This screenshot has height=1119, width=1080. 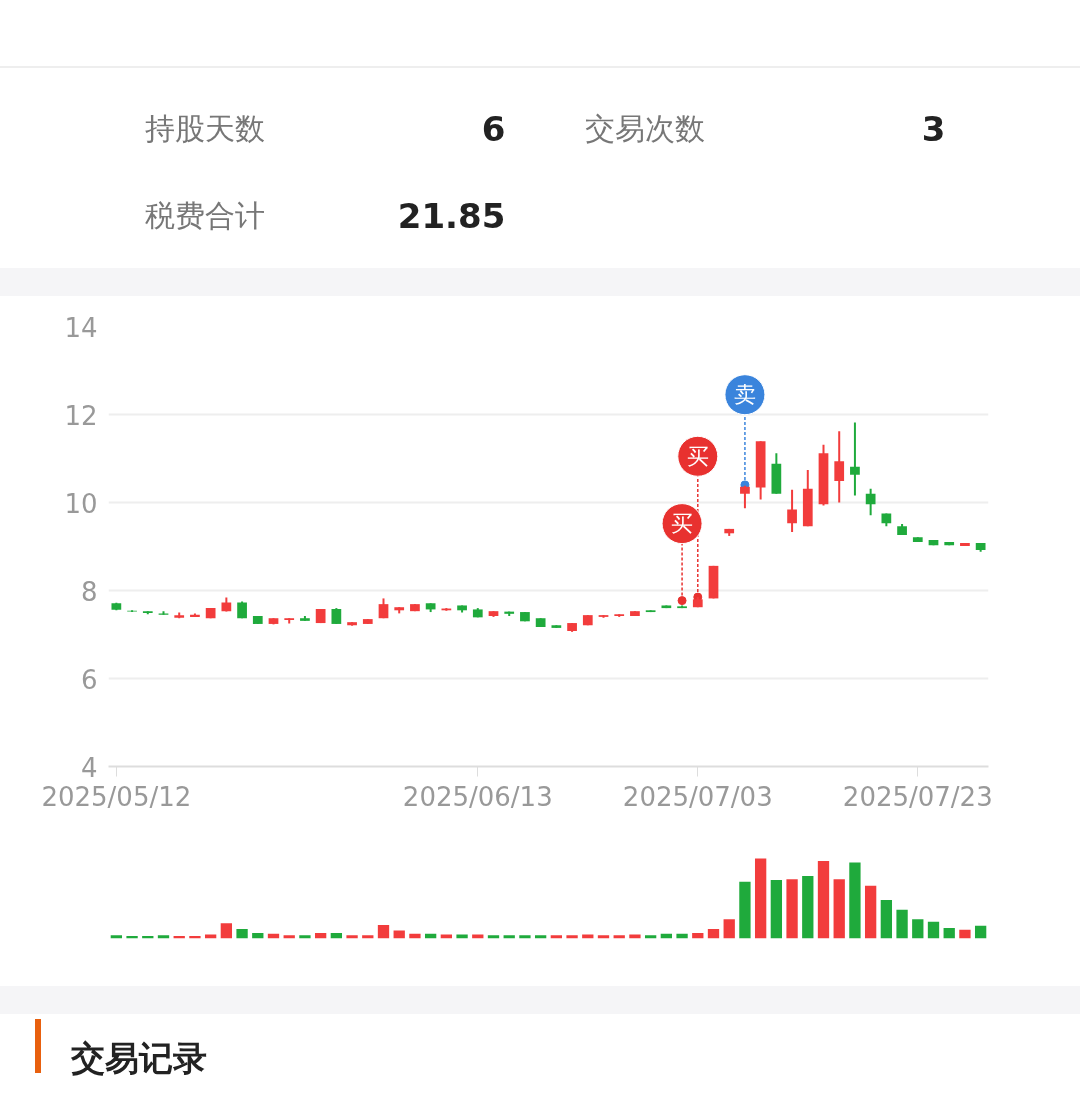 What do you see at coordinates (645, 128) in the screenshot?
I see `text: 交易次数` at bounding box center [645, 128].